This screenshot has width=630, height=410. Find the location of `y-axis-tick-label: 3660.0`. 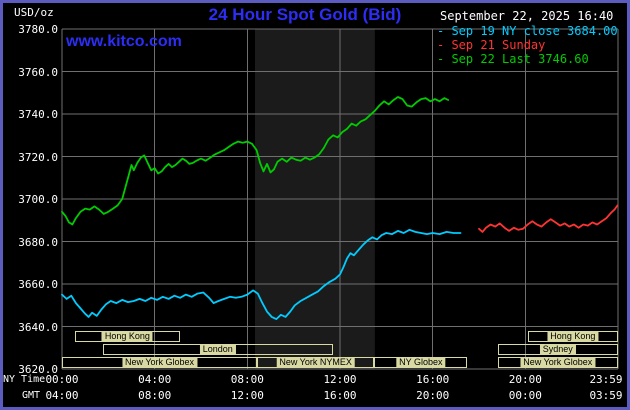

y-axis-tick-label: 3660.0 is located at coordinates (38, 284).